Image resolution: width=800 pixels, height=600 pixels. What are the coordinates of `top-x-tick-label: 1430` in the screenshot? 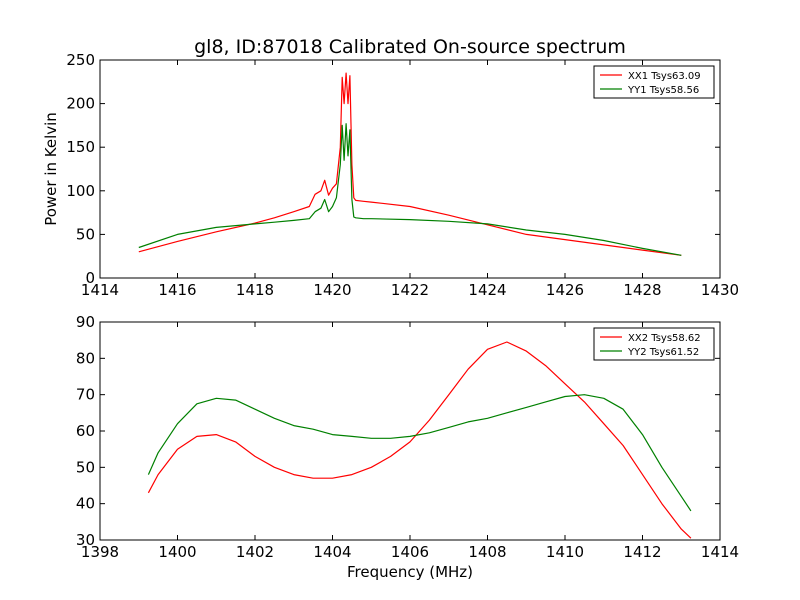 It's located at (720, 290).